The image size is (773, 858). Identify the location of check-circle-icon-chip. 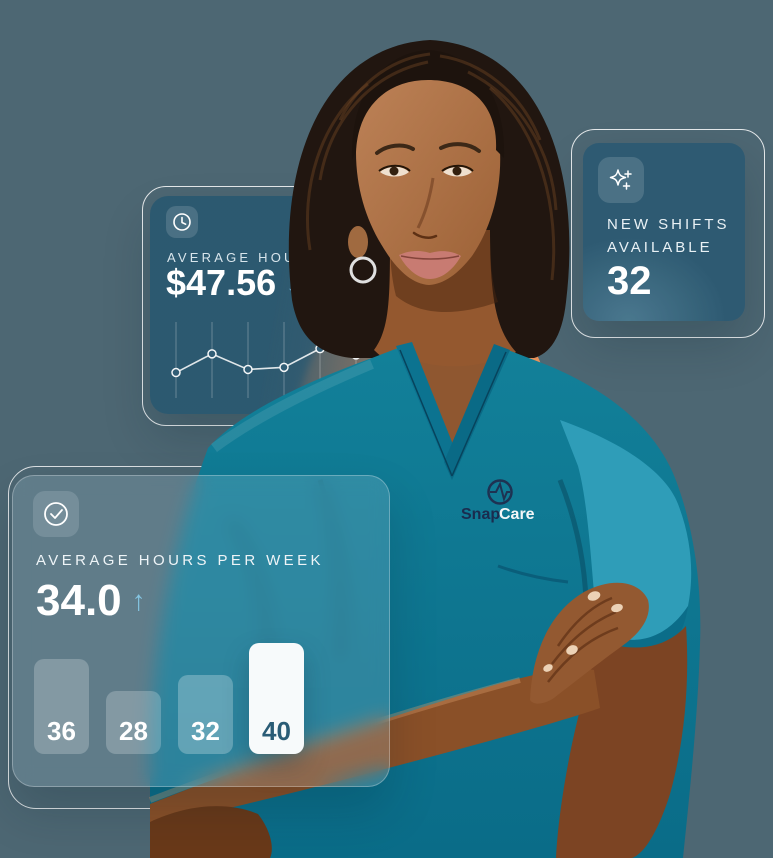
(56, 514).